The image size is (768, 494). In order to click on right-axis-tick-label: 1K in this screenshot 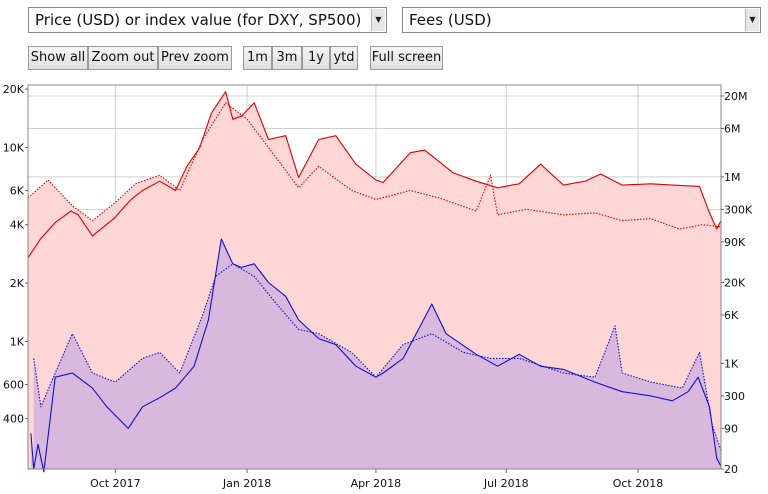, I will do `click(731, 363)`.